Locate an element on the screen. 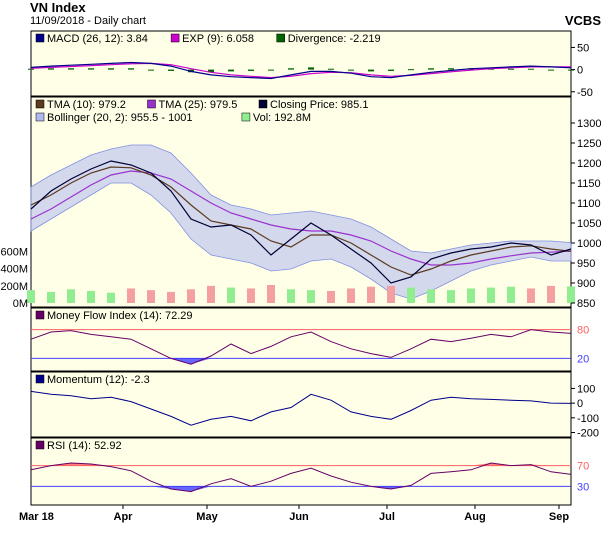  macd-exp-line is located at coordinates (300, 70).